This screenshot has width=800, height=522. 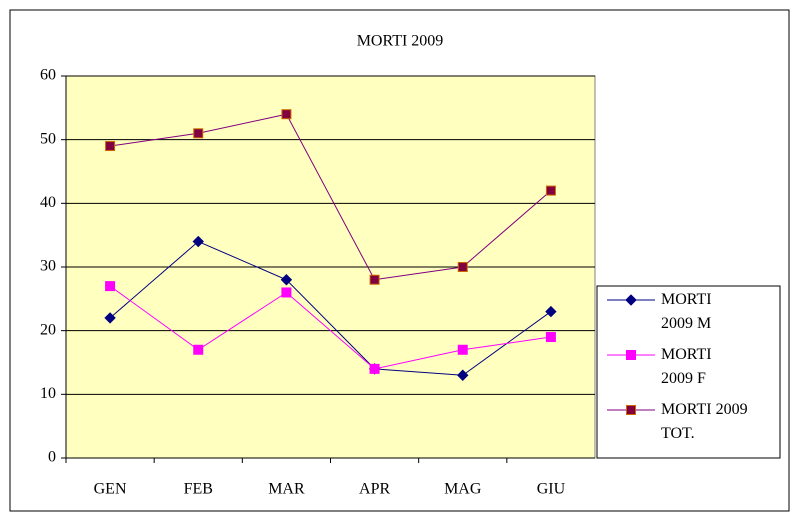 What do you see at coordinates (52, 457) in the screenshot?
I see `y-tick-label: 0` at bounding box center [52, 457].